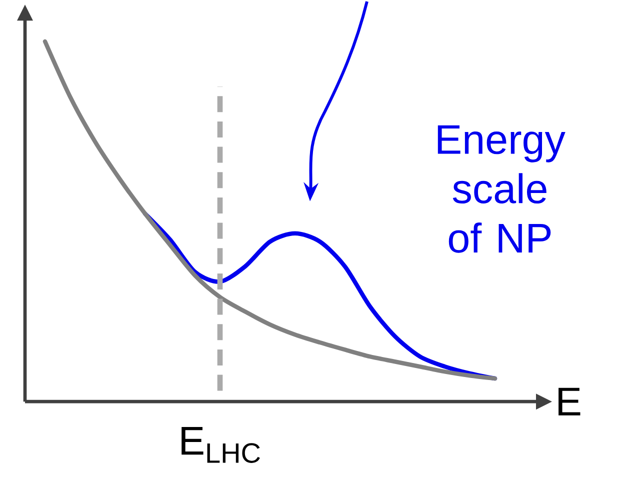 This screenshot has width=629, height=477. I want to click on annotation: Energy scale of NP, so click(502, 190).